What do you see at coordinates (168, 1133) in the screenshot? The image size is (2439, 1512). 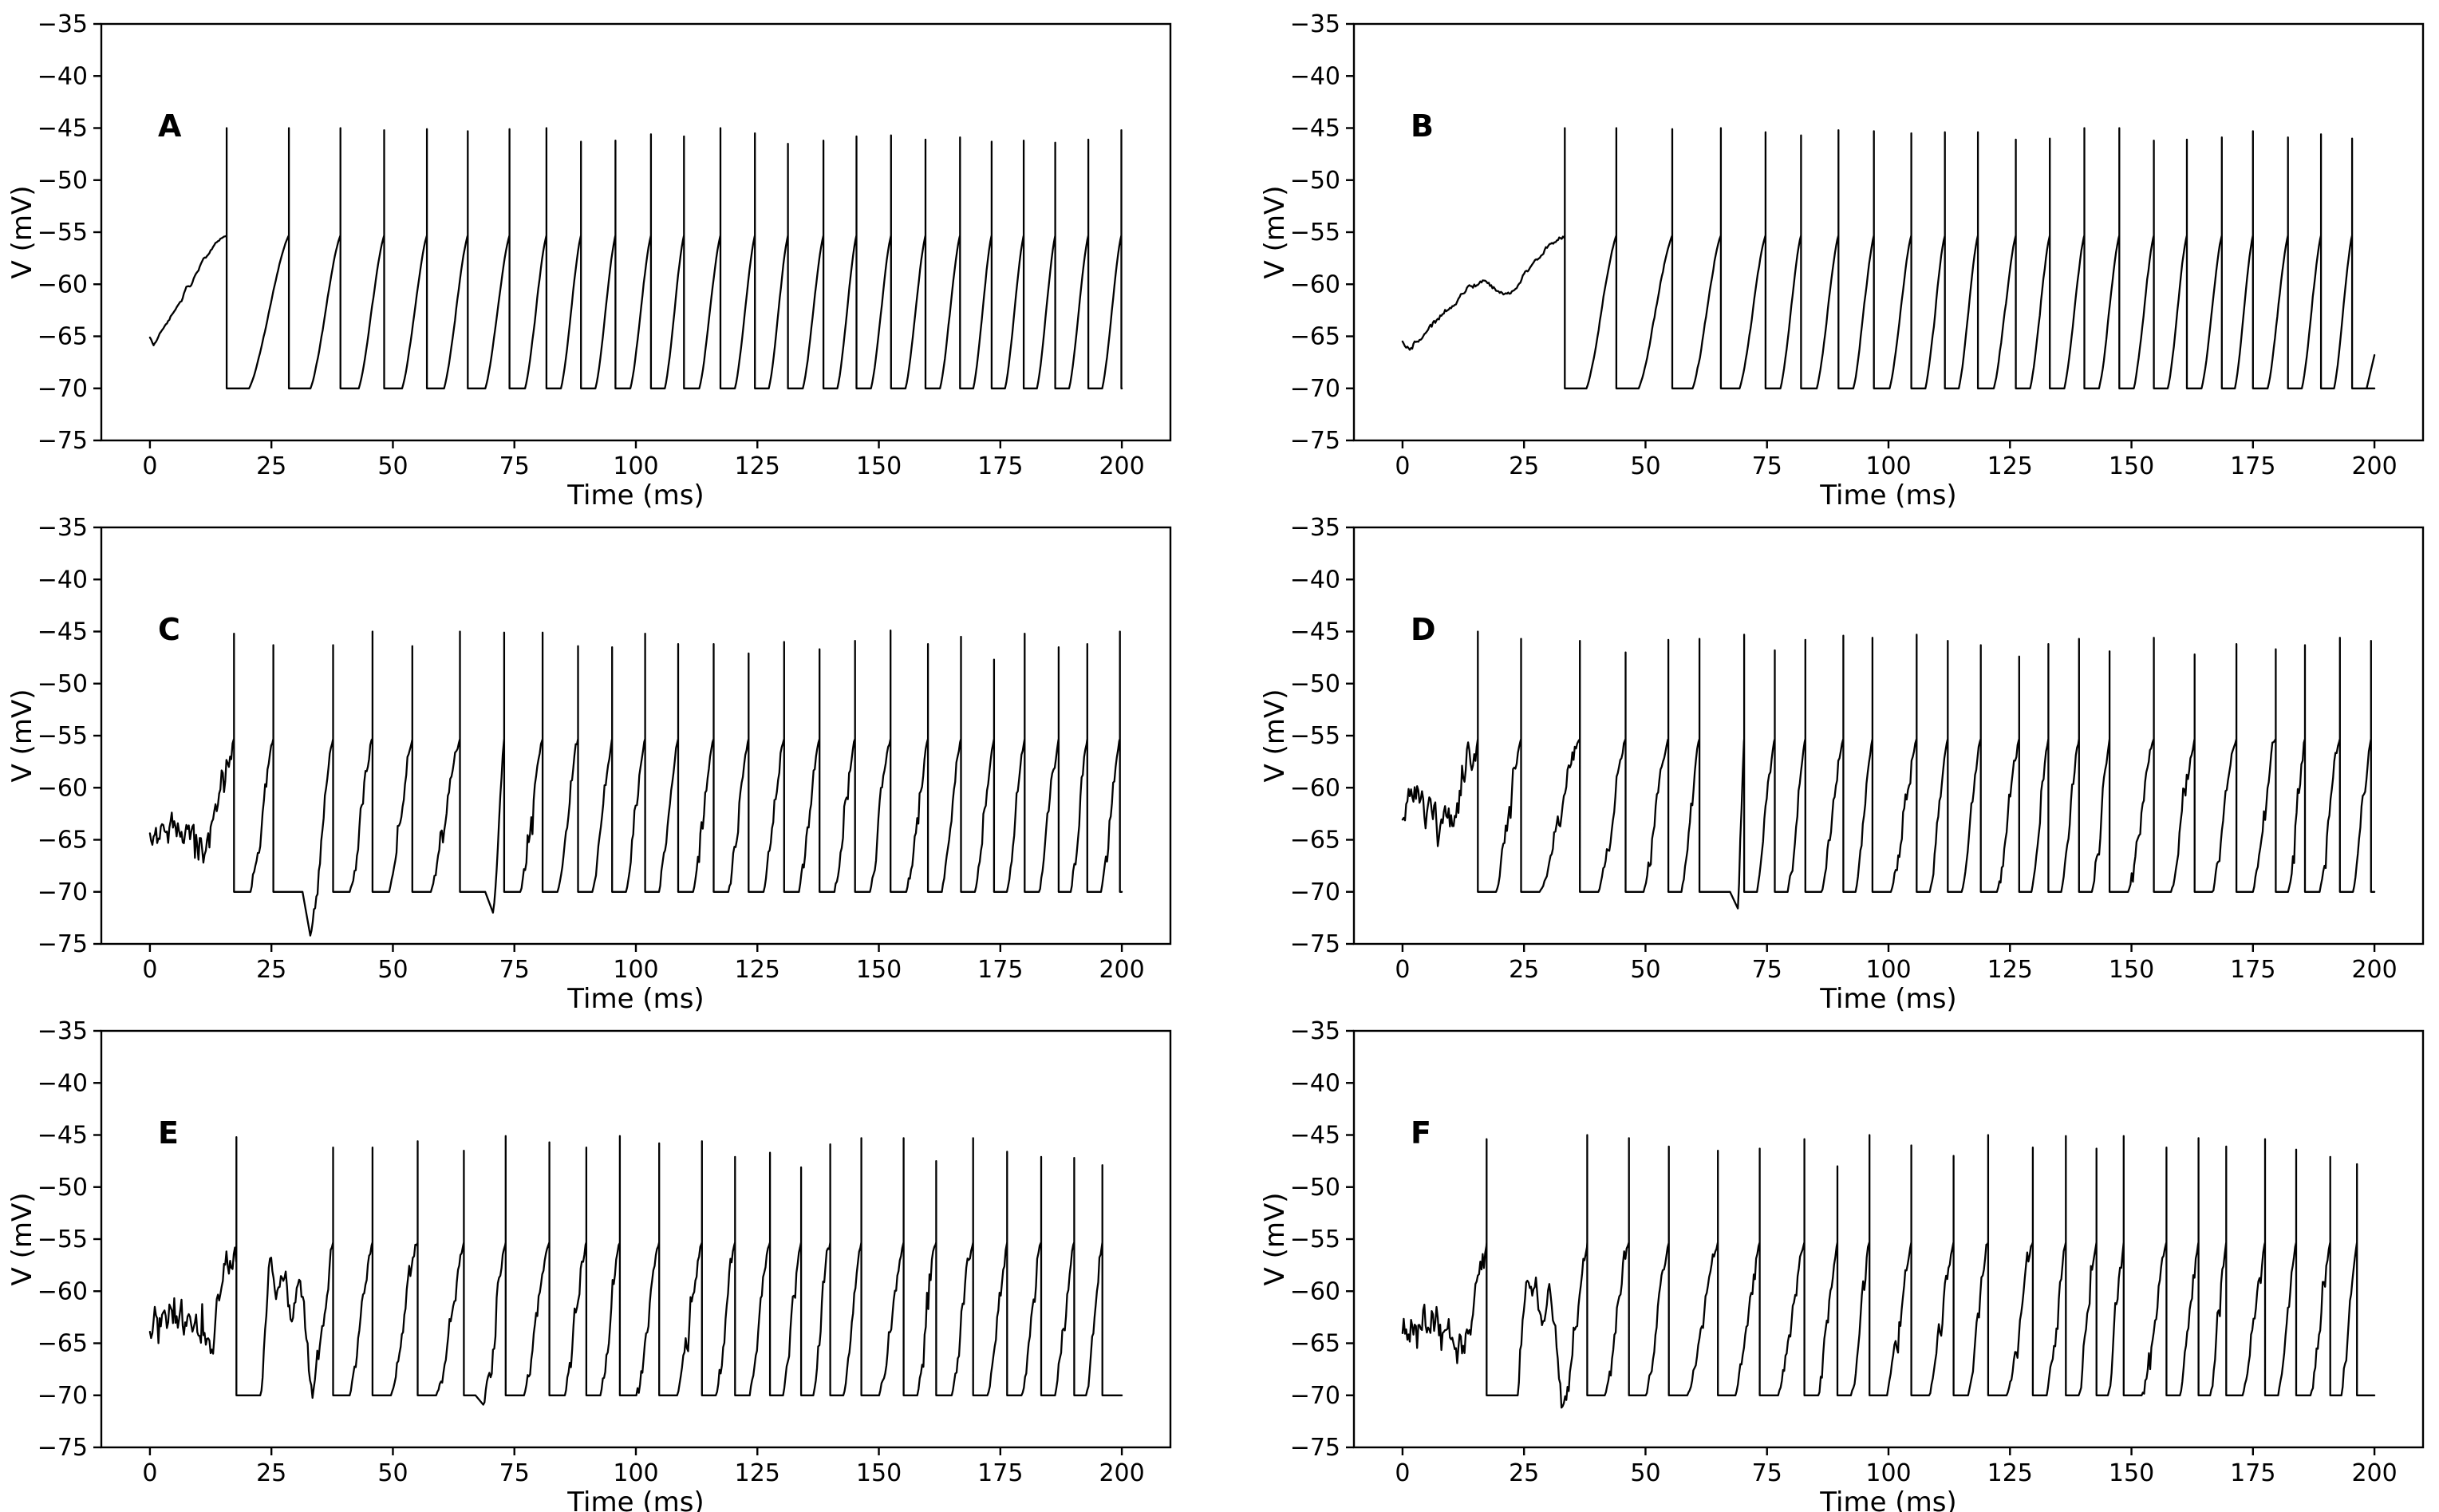 I see `panel-letter: E` at bounding box center [168, 1133].